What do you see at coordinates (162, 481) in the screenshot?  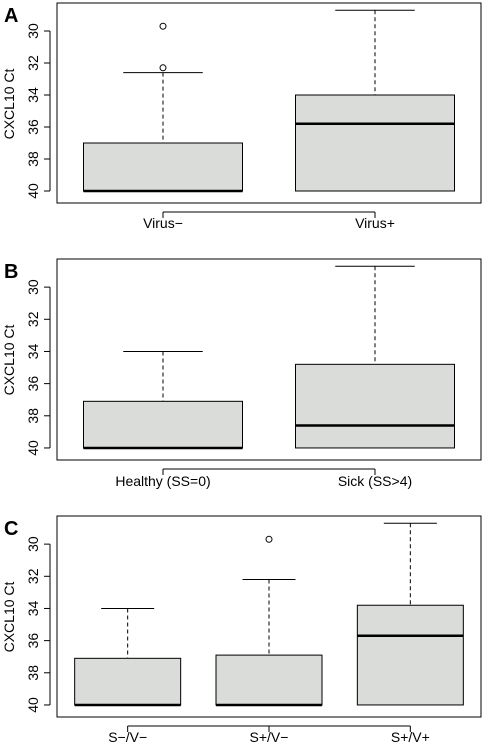 I see `x-tick-label: Healthy (SS=0)` at bounding box center [162, 481].